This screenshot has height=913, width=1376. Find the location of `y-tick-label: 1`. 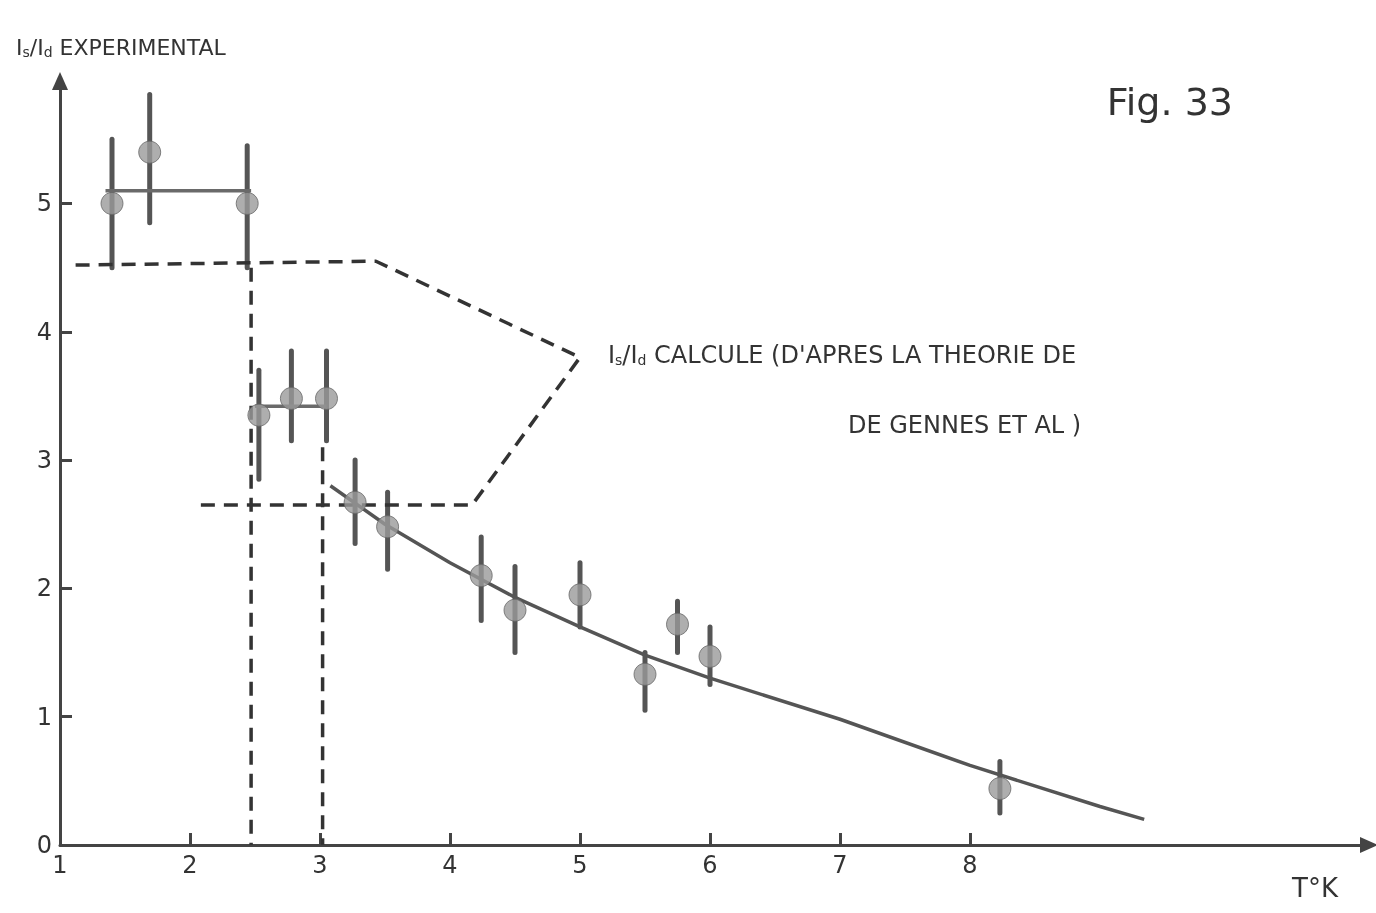

y-tick-label: 1 is located at coordinates (44, 716).